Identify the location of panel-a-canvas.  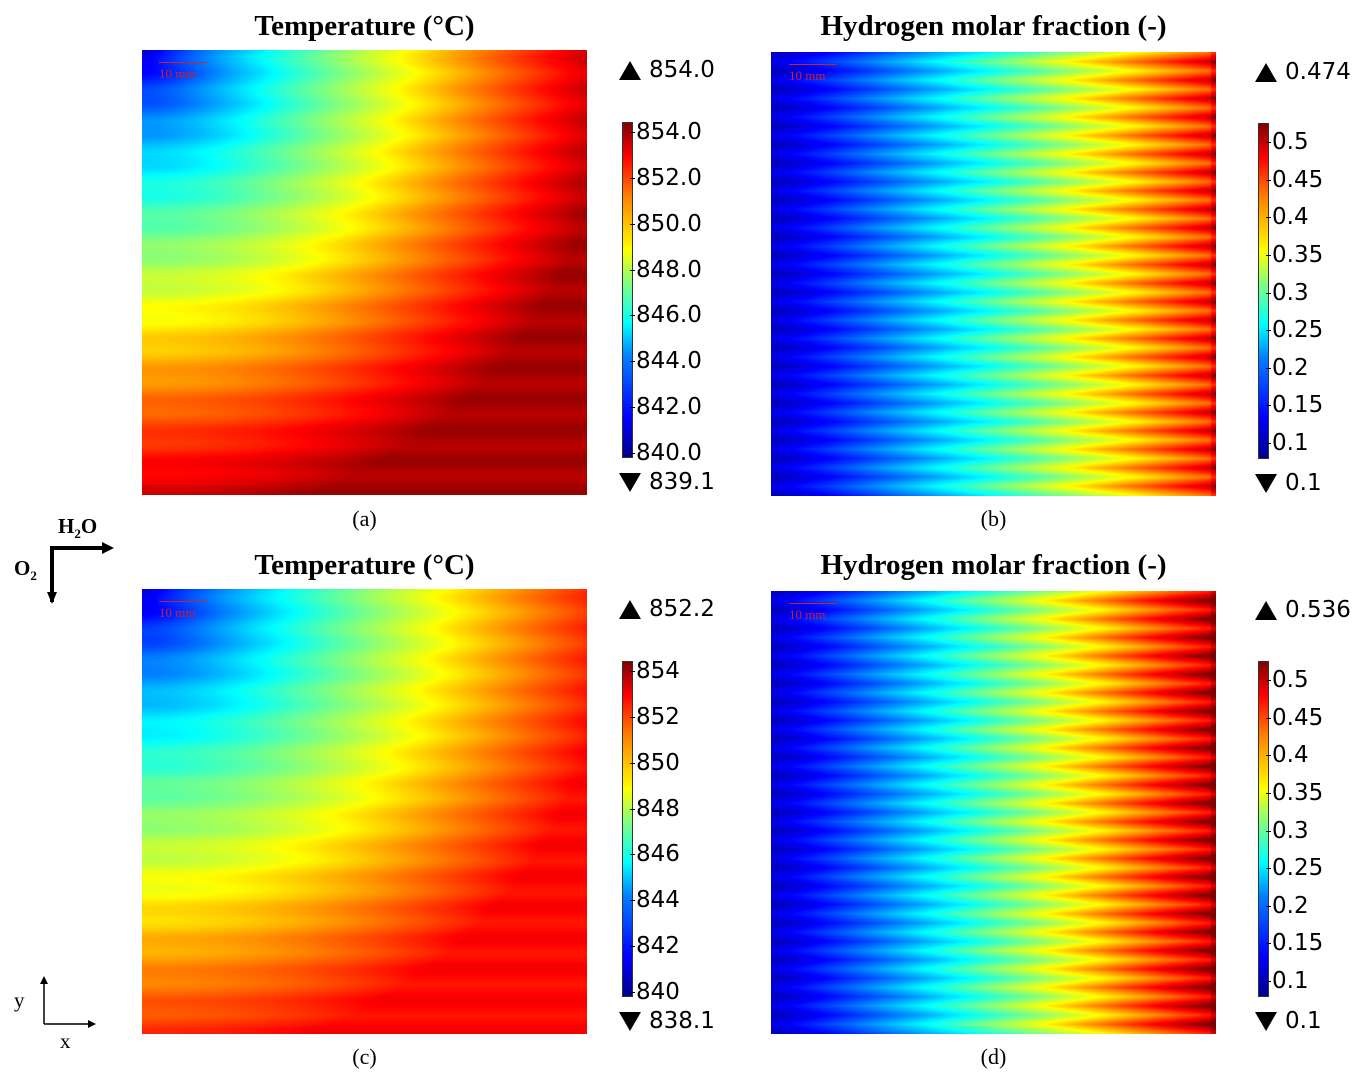
(364, 272).